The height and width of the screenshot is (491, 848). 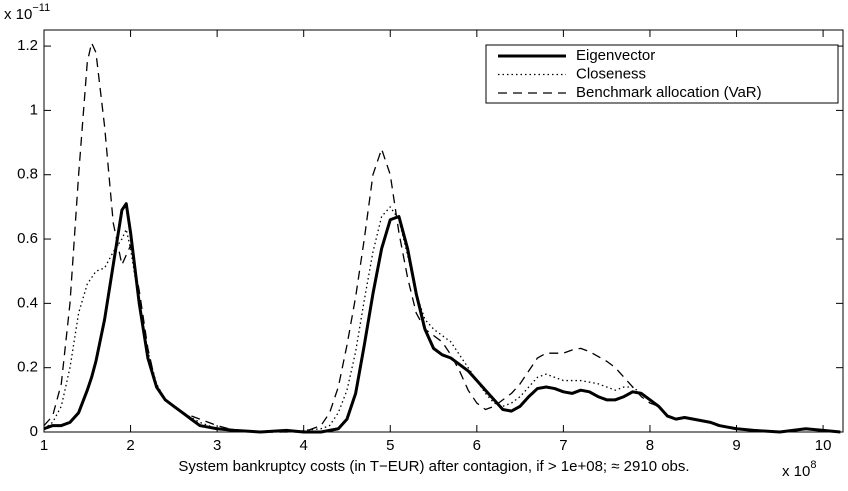 I want to click on x-tick-label: 6, so click(x=477, y=445).